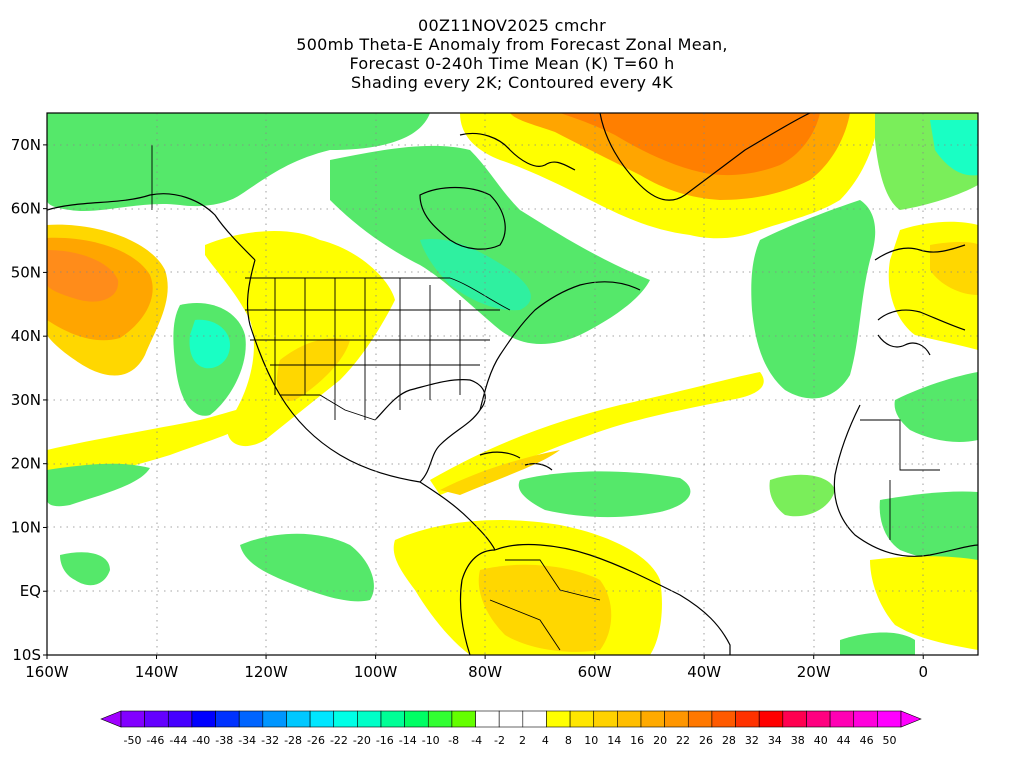 Image resolution: width=1024 pixels, height=768 pixels. I want to click on coast-hudson, so click(462, 218).